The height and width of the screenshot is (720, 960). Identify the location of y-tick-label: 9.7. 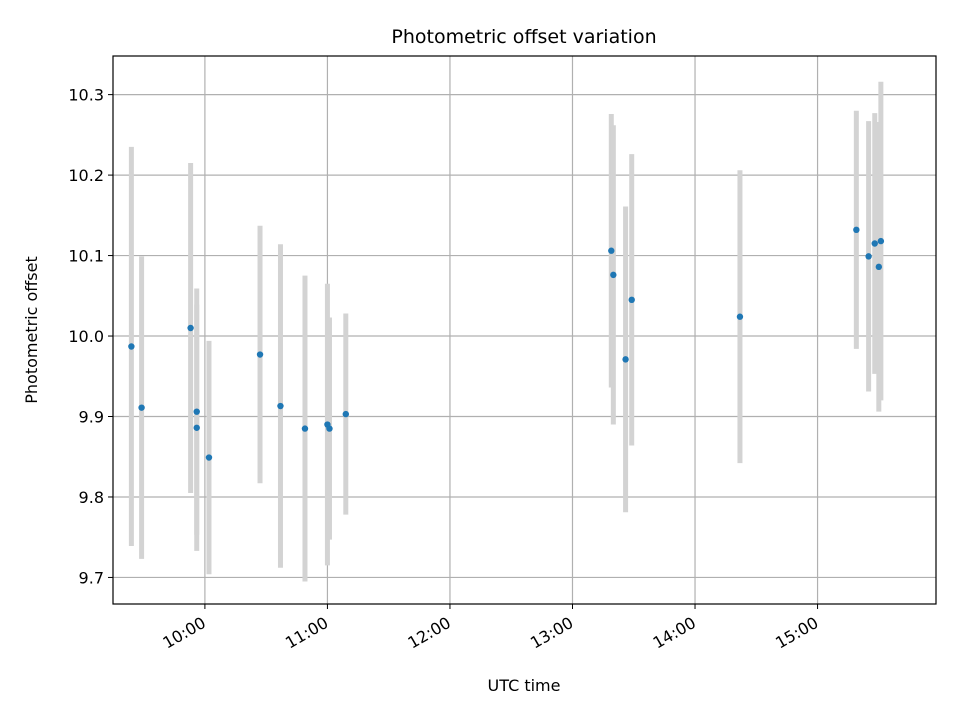
(91, 577).